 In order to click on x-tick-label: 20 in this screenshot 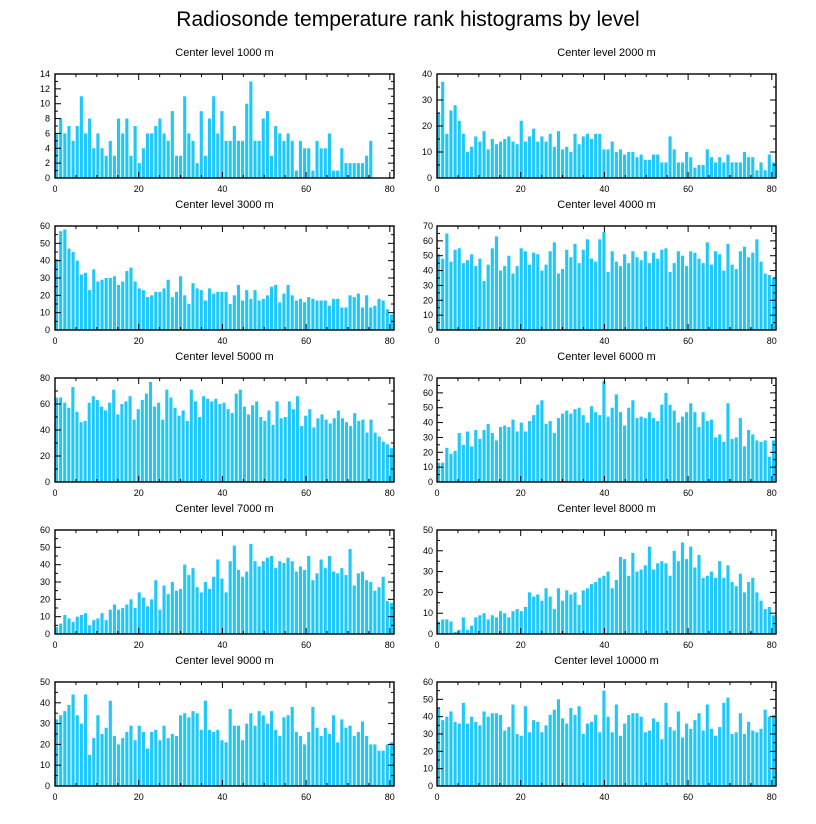, I will do `click(139, 341)`.